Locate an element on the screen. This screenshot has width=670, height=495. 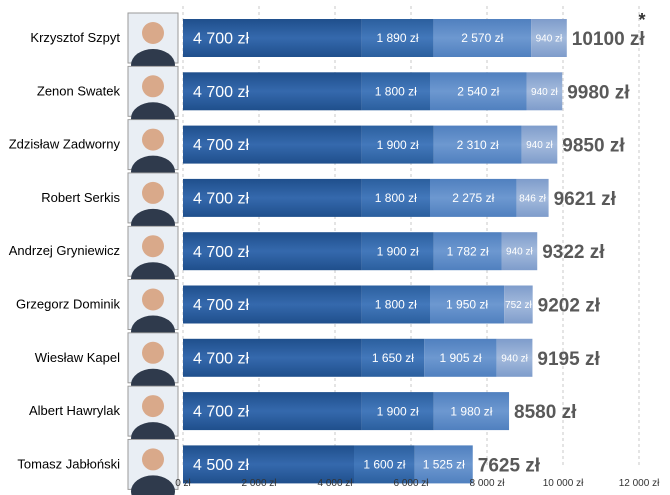
category-label: Andrzej Gryniewicz is located at coordinates (64, 250).